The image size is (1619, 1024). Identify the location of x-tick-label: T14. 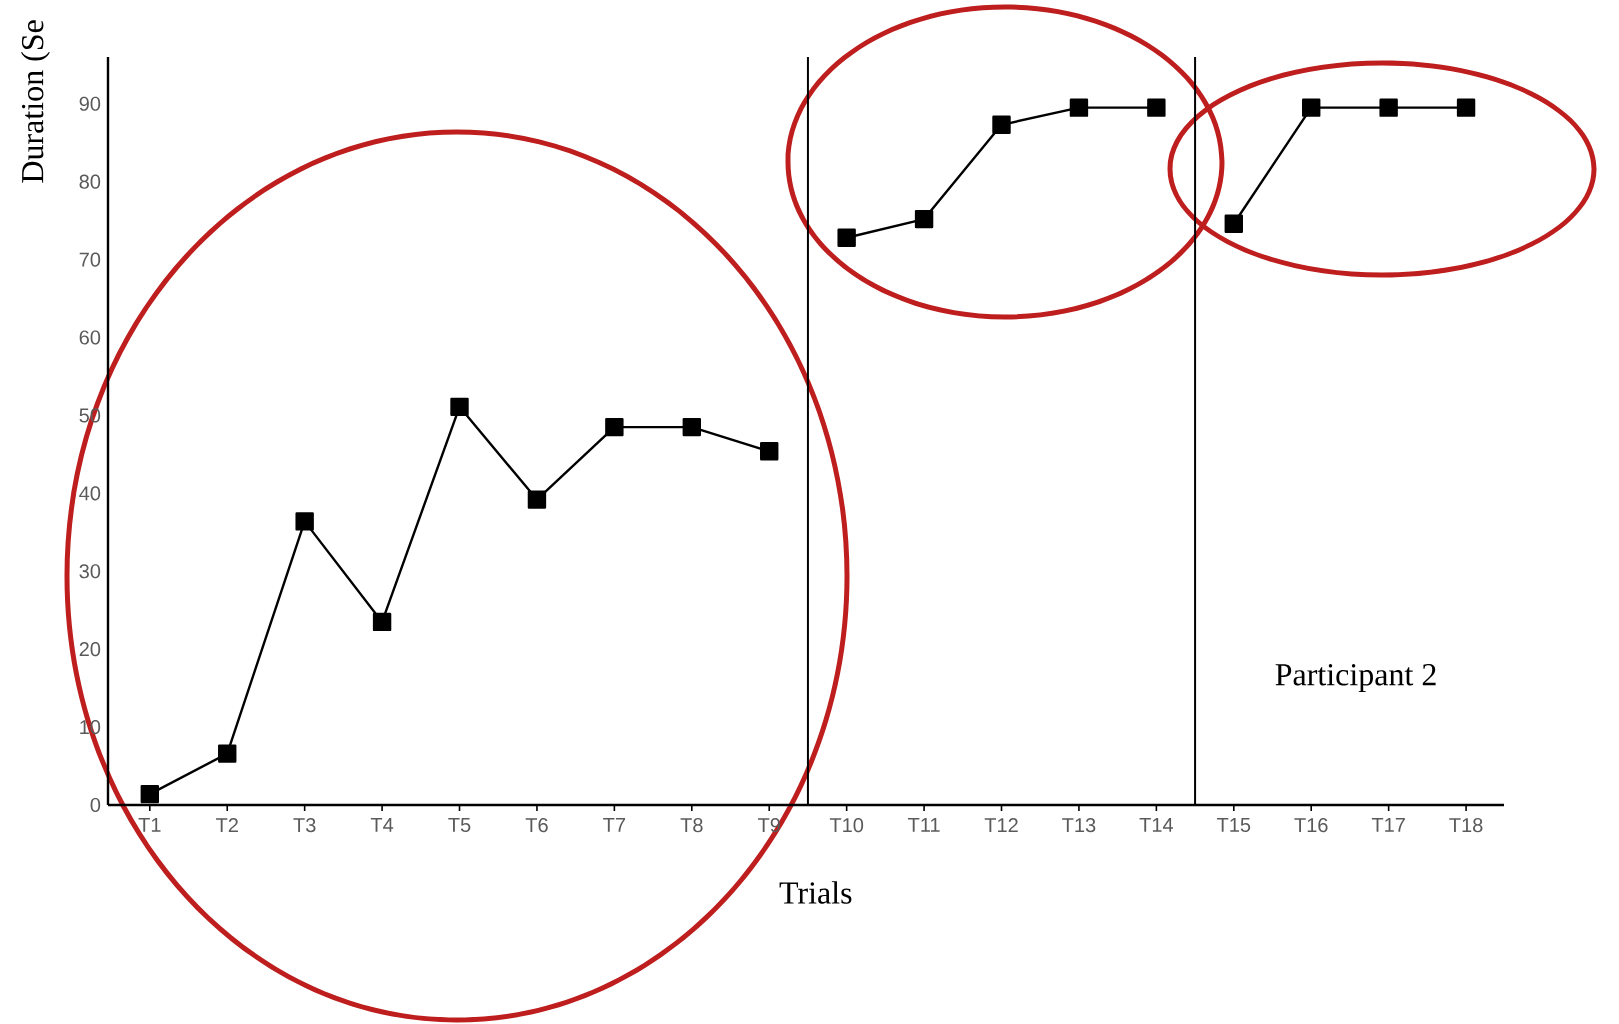
(1156, 825).